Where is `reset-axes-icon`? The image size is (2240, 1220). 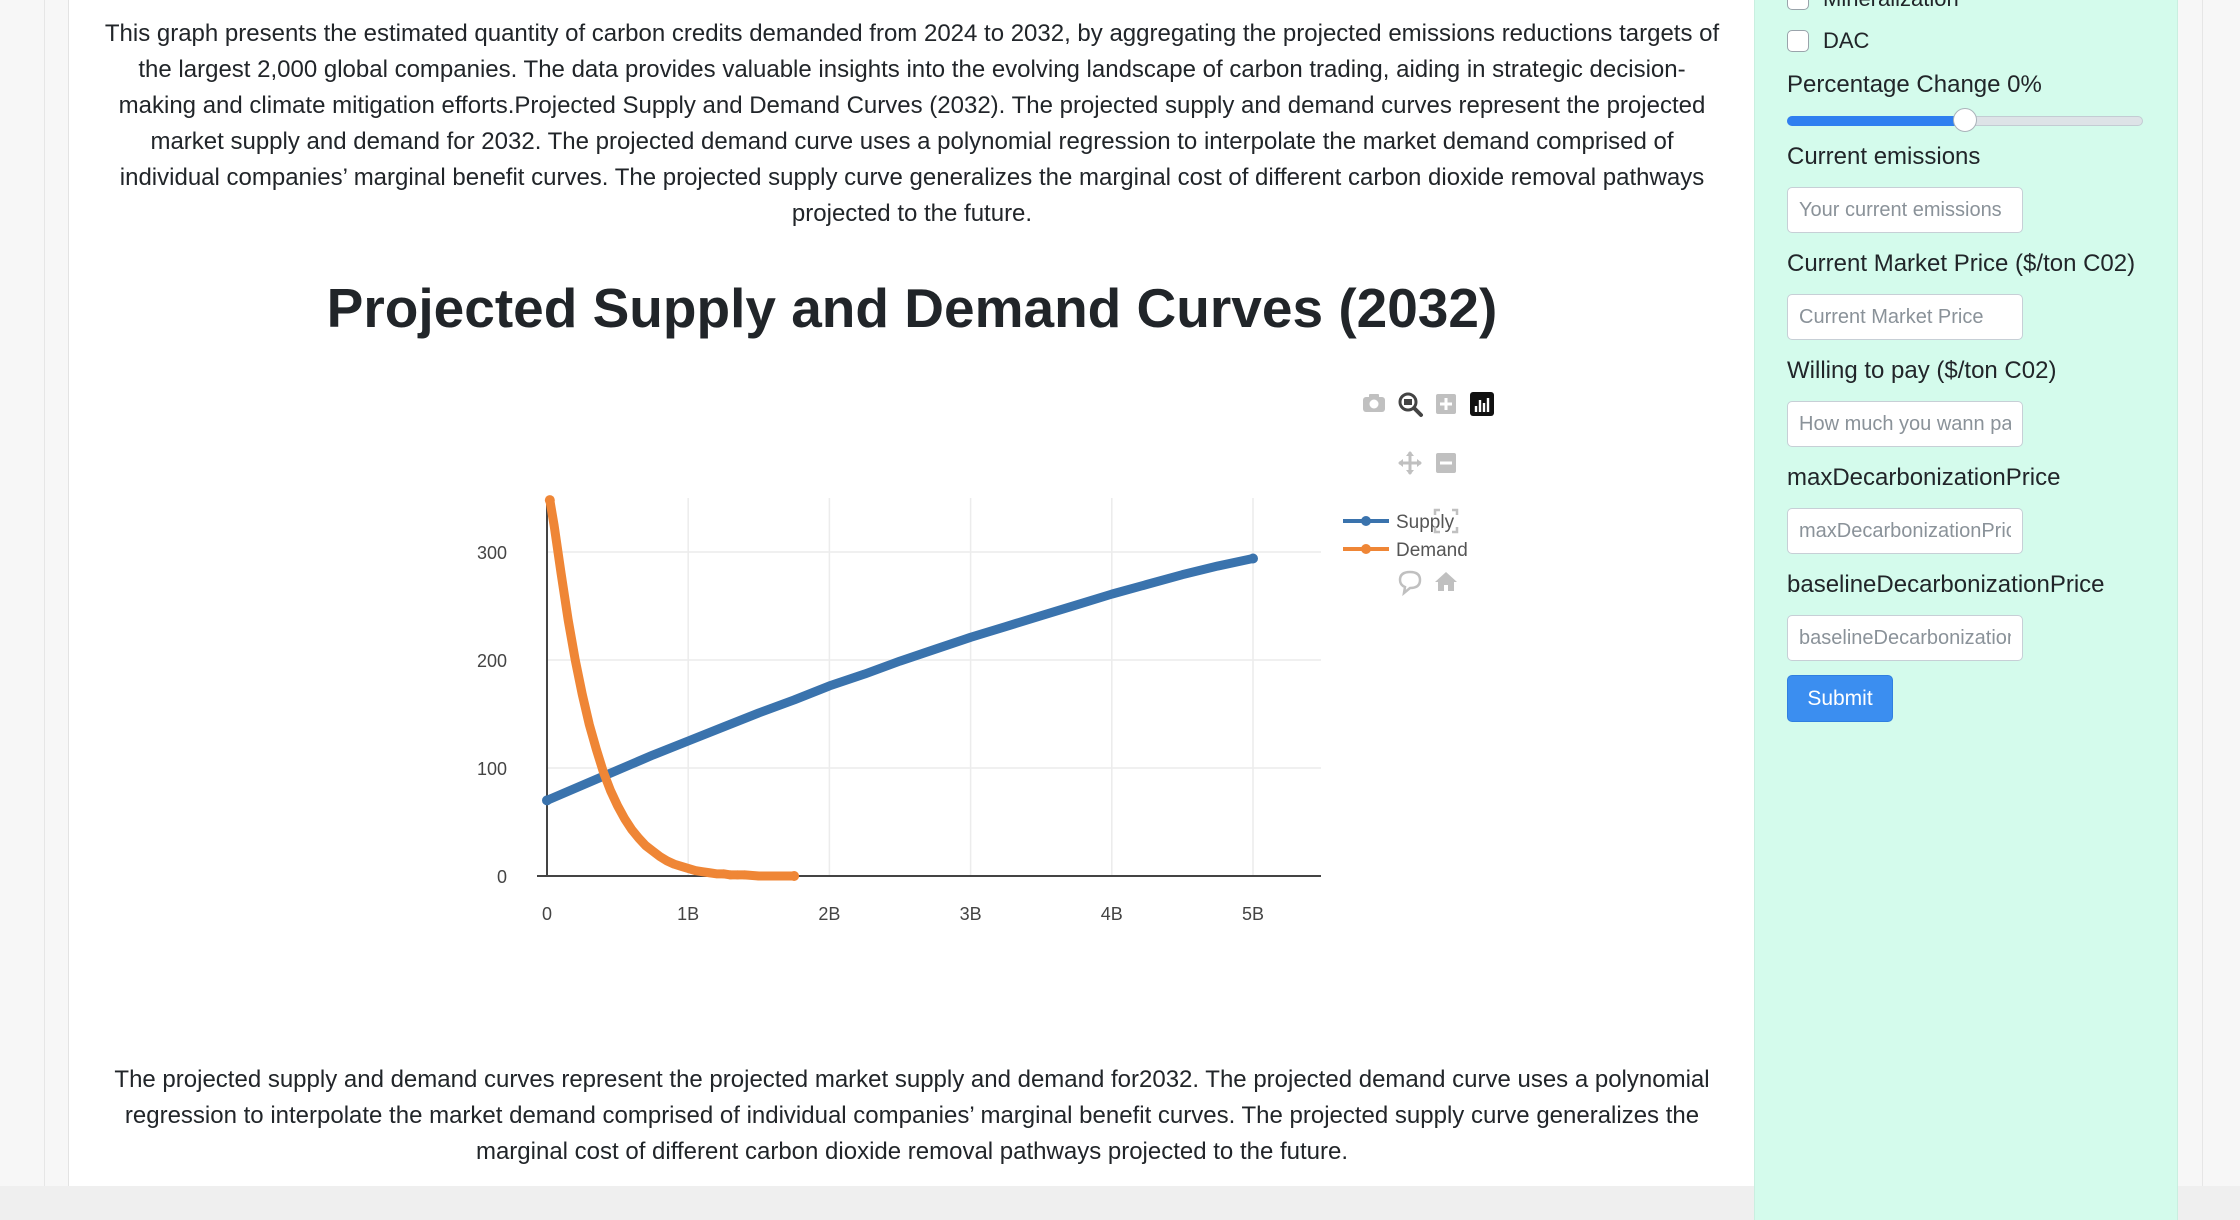 reset-axes-icon is located at coordinates (1446, 582).